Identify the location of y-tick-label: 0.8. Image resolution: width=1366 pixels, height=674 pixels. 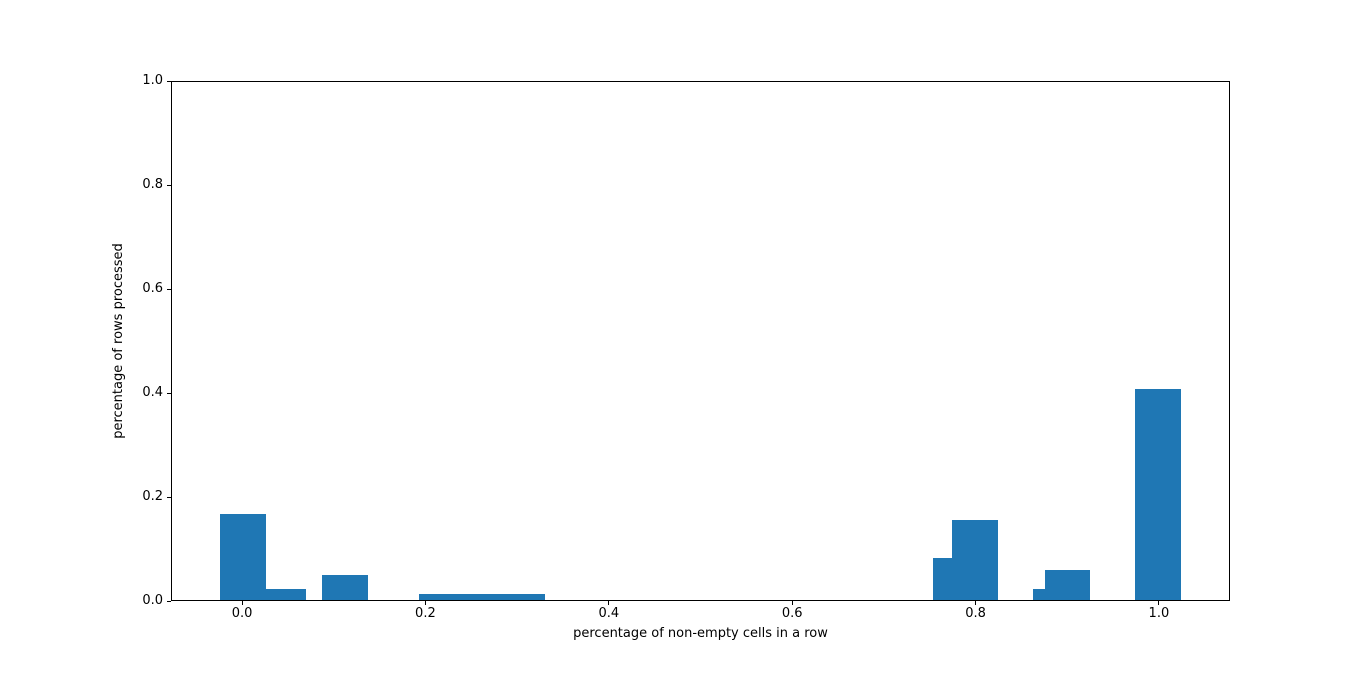
(152, 184).